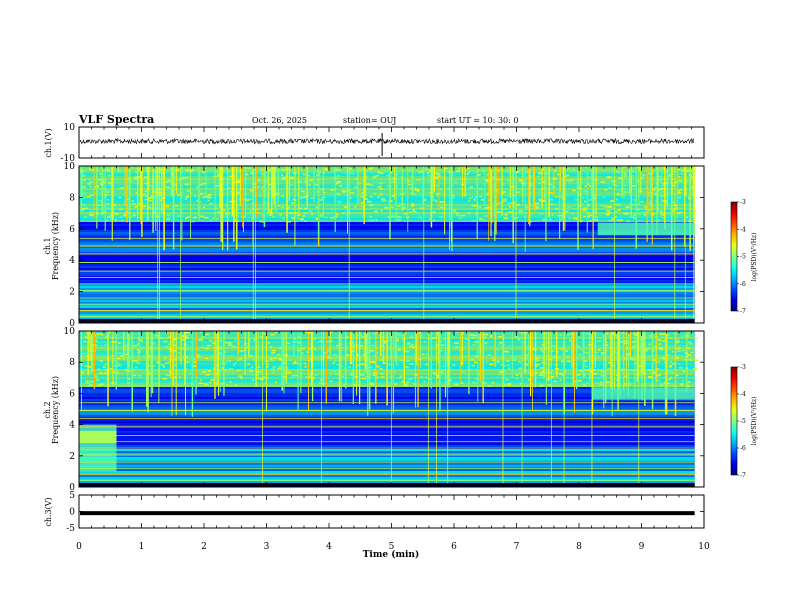 Image resolution: width=792 pixels, height=612 pixels. I want to click on colorbar-tick-label: -7, so click(743, 311).